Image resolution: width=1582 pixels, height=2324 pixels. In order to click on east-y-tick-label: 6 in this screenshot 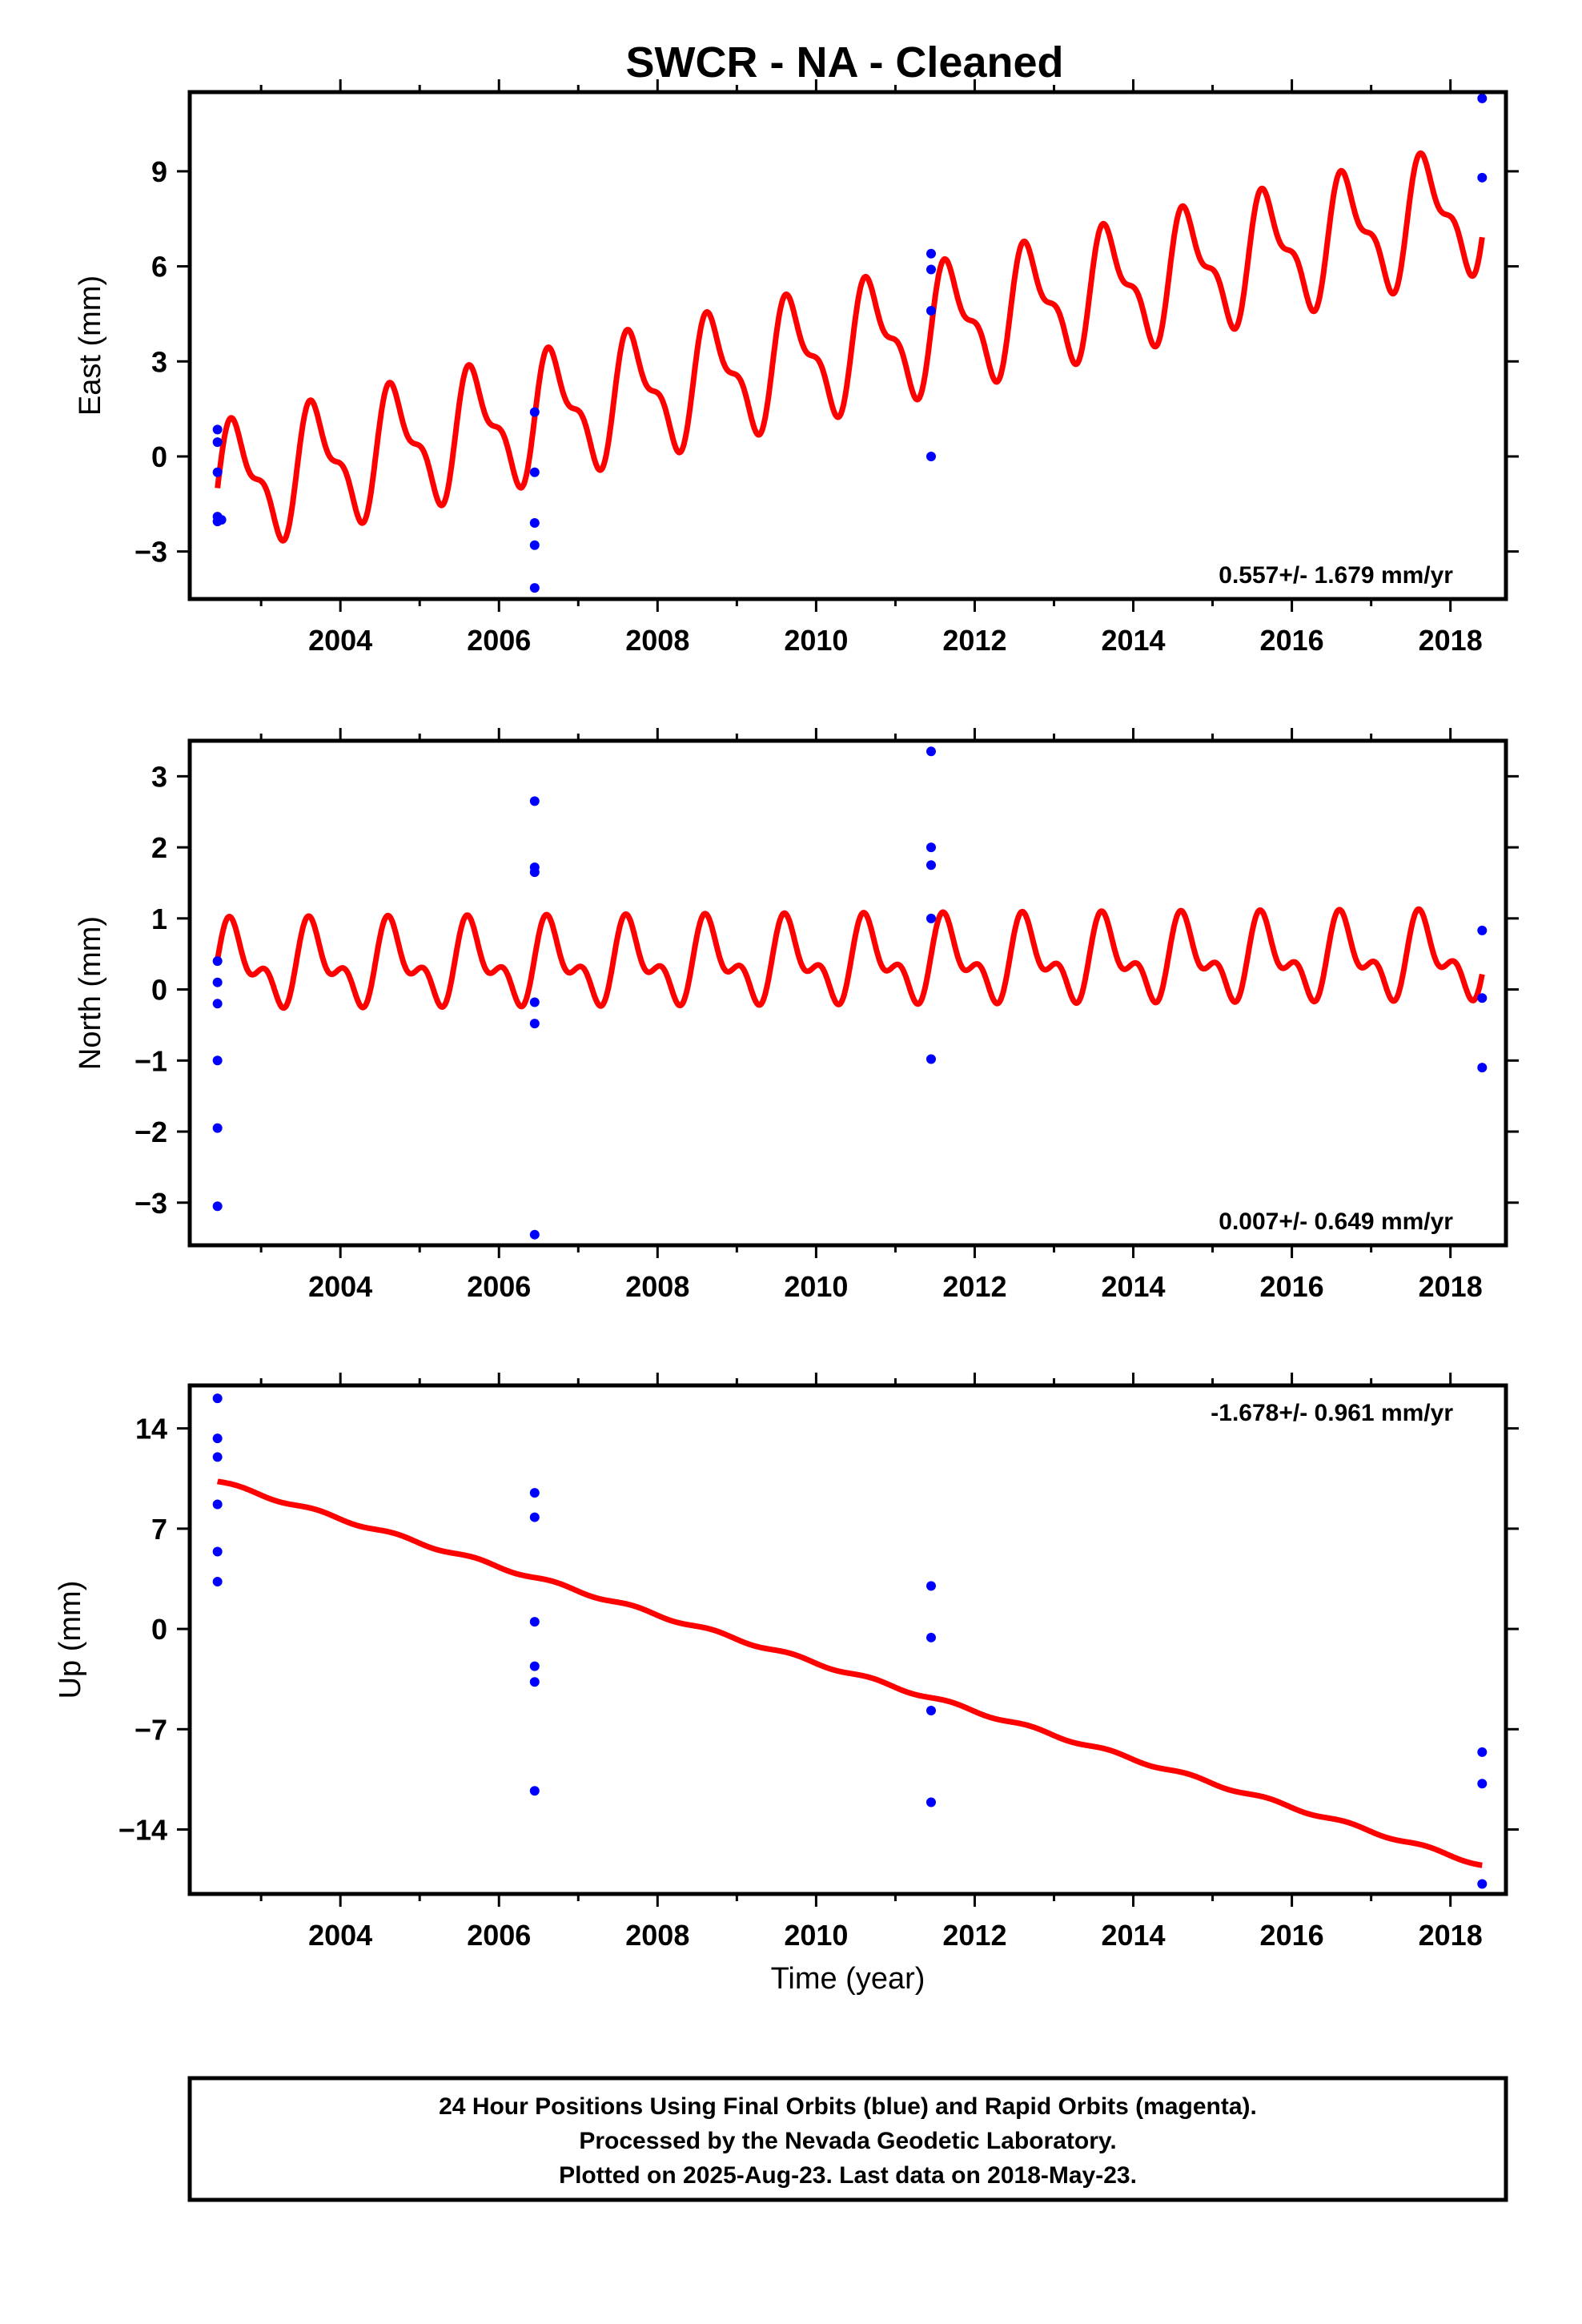, I will do `click(159, 267)`.